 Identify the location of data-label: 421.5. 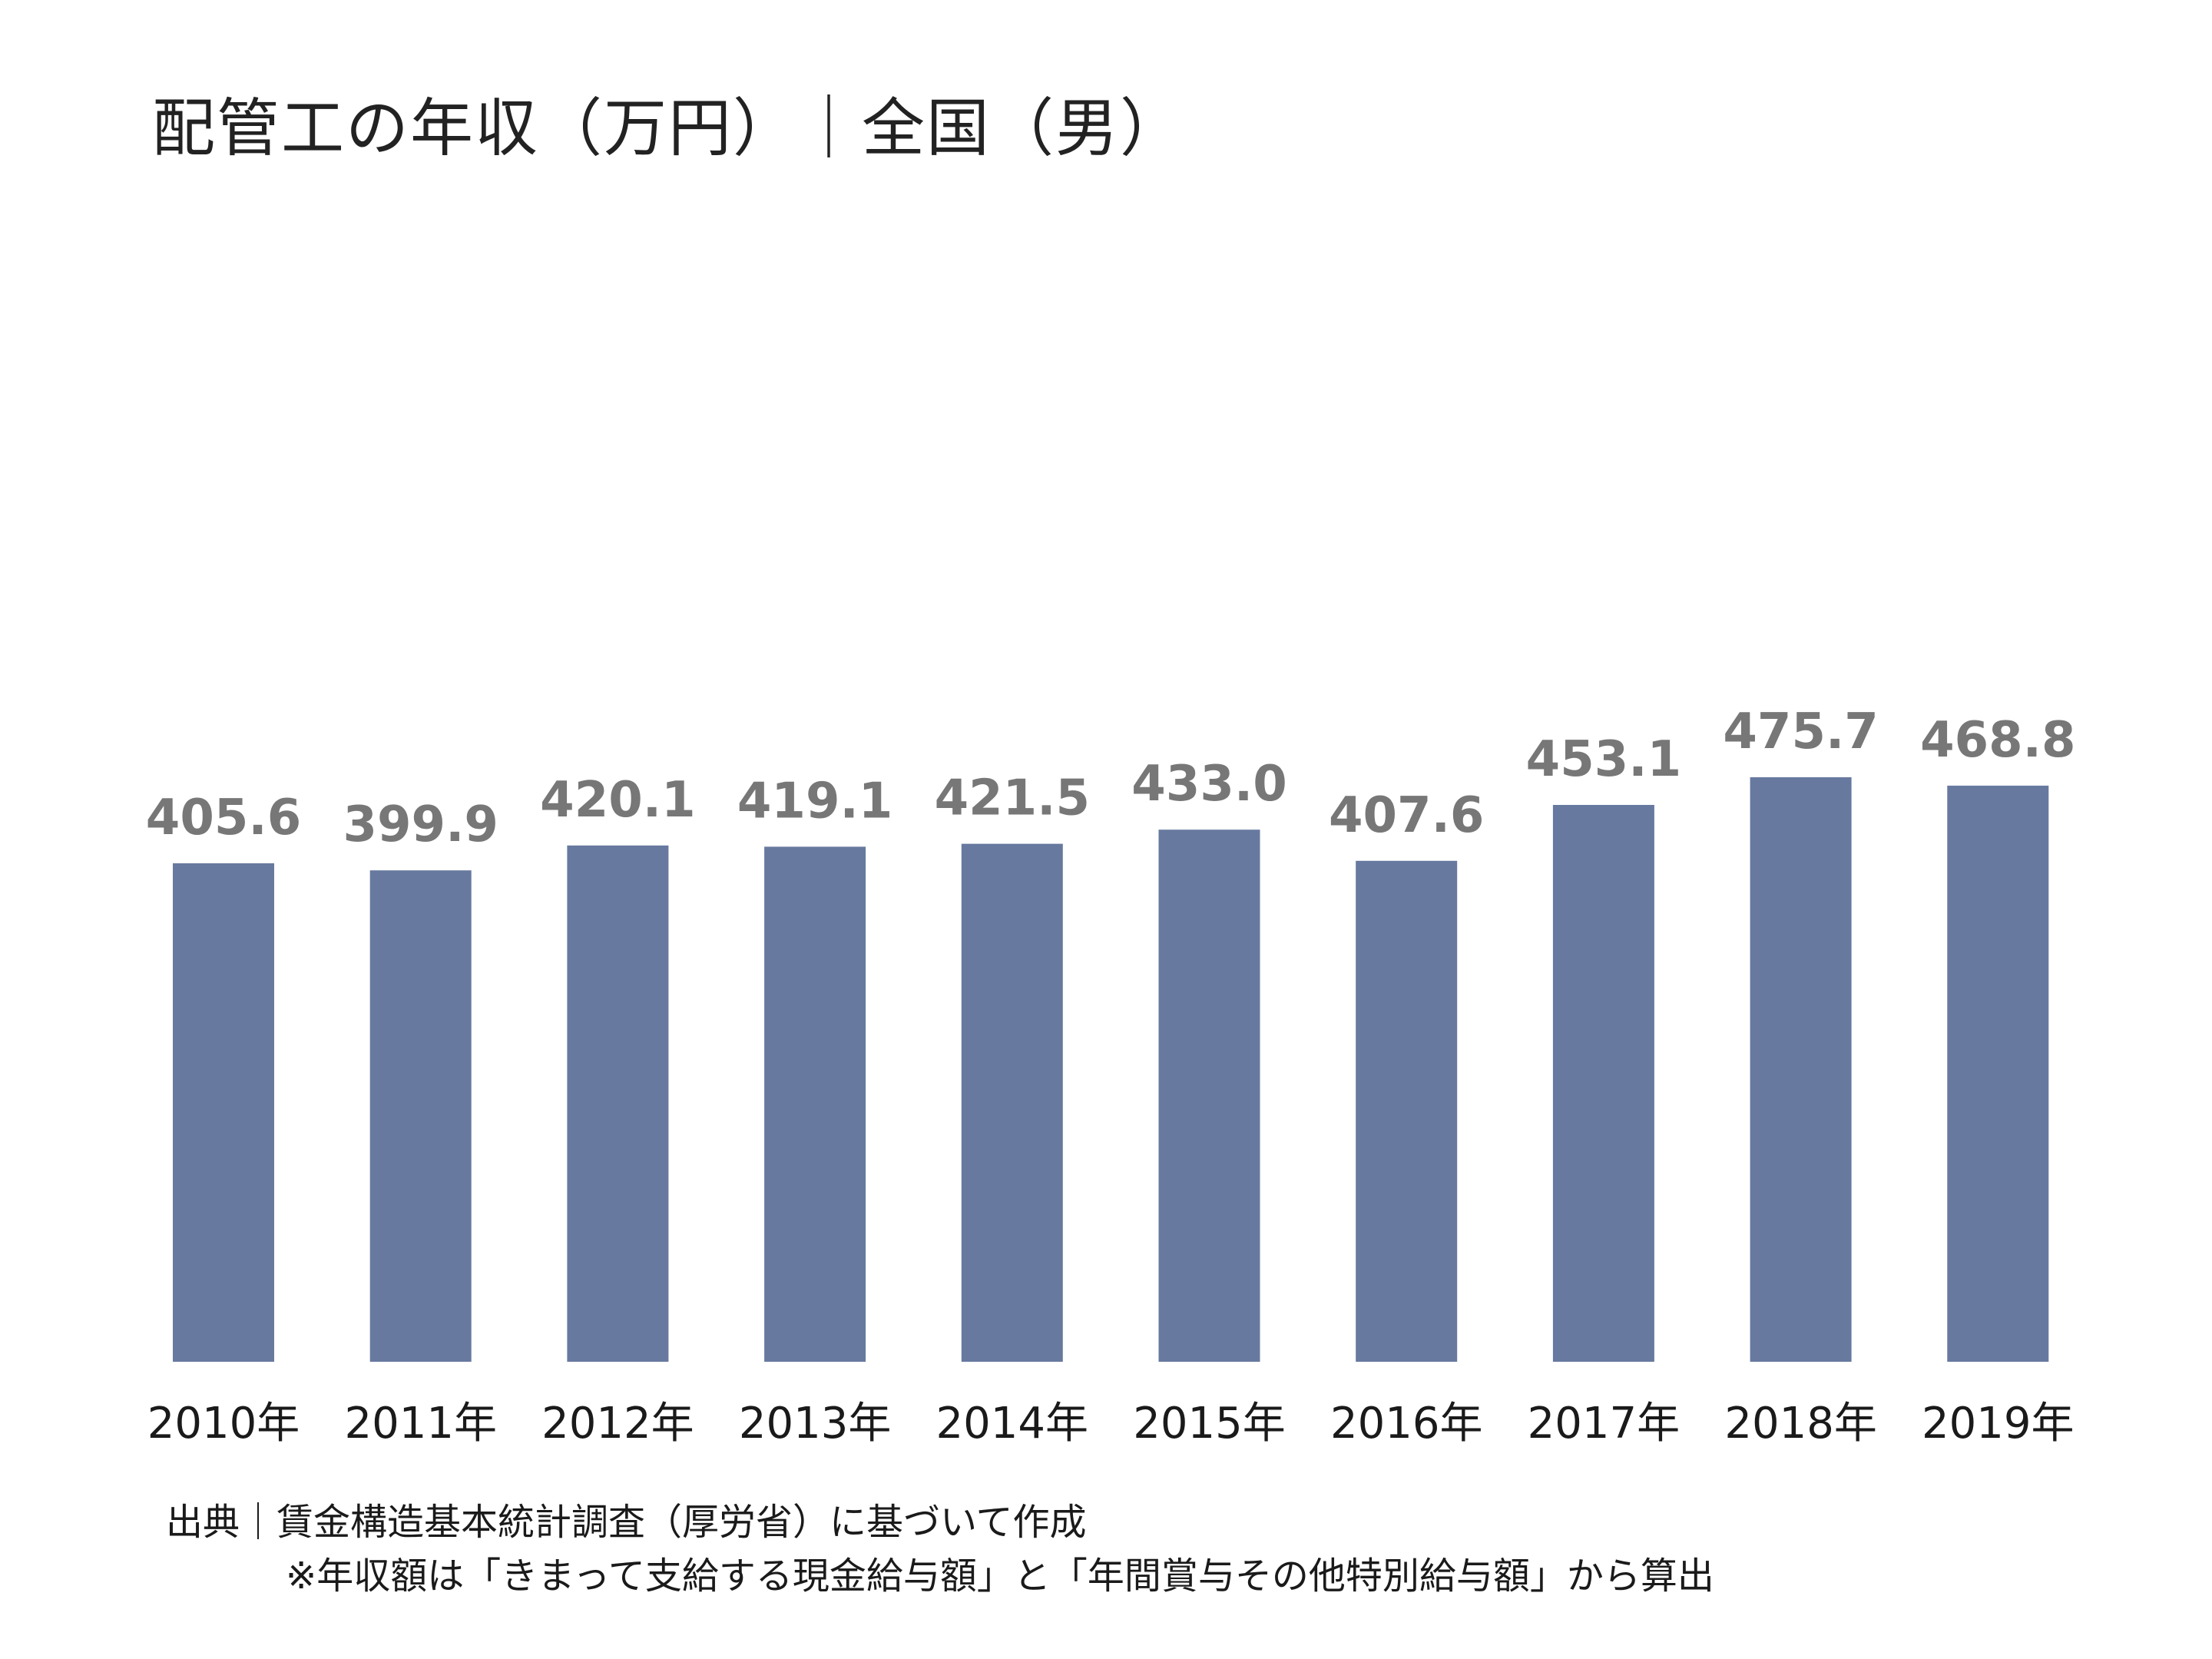
(1012, 798).